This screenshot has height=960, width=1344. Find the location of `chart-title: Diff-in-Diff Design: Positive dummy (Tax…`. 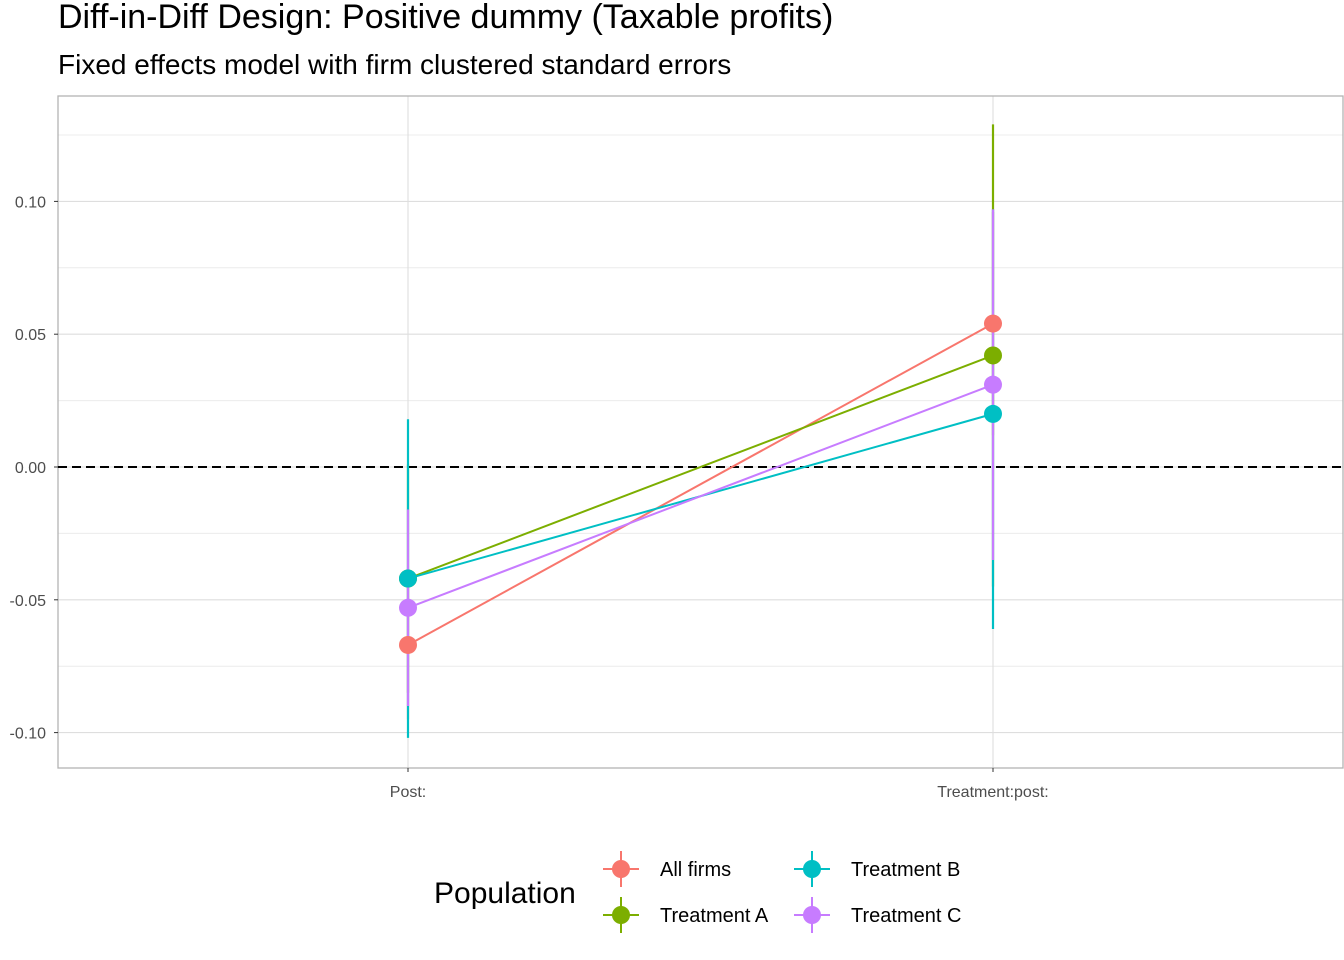

chart-title: Diff-in-Diff Design: Positive dummy (Tax… is located at coordinates (445, 18).